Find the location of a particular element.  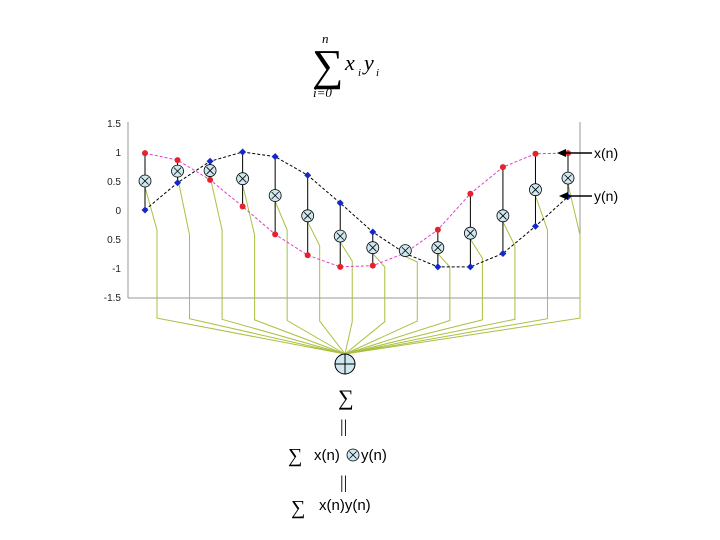

line1-sigma: ∑ is located at coordinates (295, 456).